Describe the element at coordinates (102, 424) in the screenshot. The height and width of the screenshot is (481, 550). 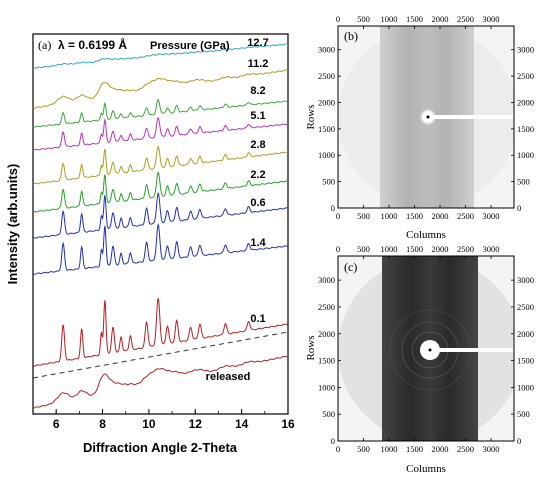
I see `x-tick-label: 8` at that location.